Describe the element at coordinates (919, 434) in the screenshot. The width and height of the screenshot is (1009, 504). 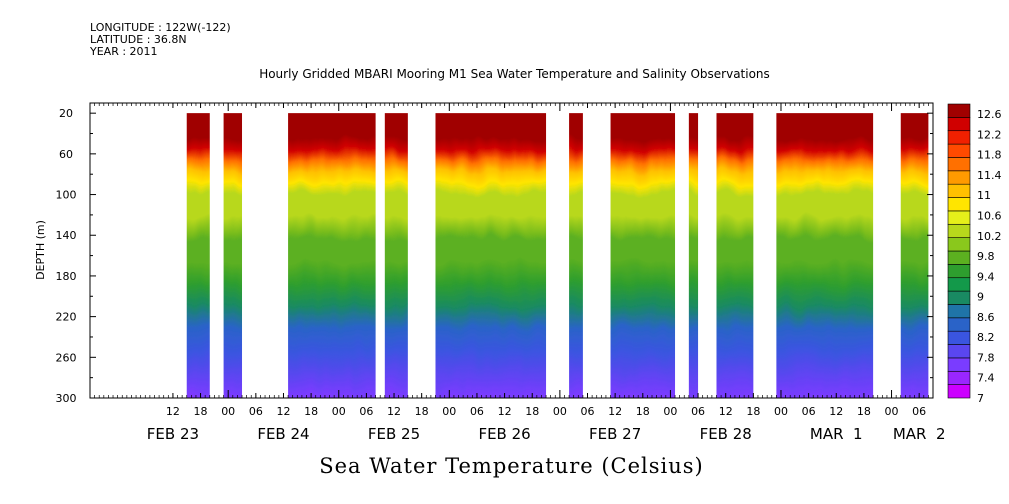
I see `x-day-label: MAR 2` at that location.